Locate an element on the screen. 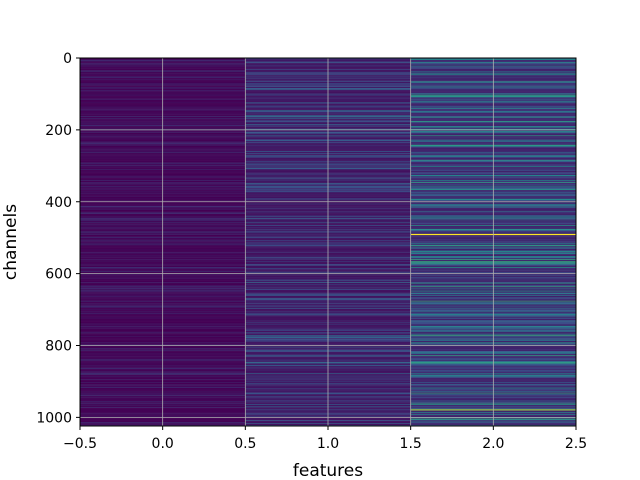 Image resolution: width=640 pixels, height=480 pixels. y-tick-label: 800 is located at coordinates (58, 347).